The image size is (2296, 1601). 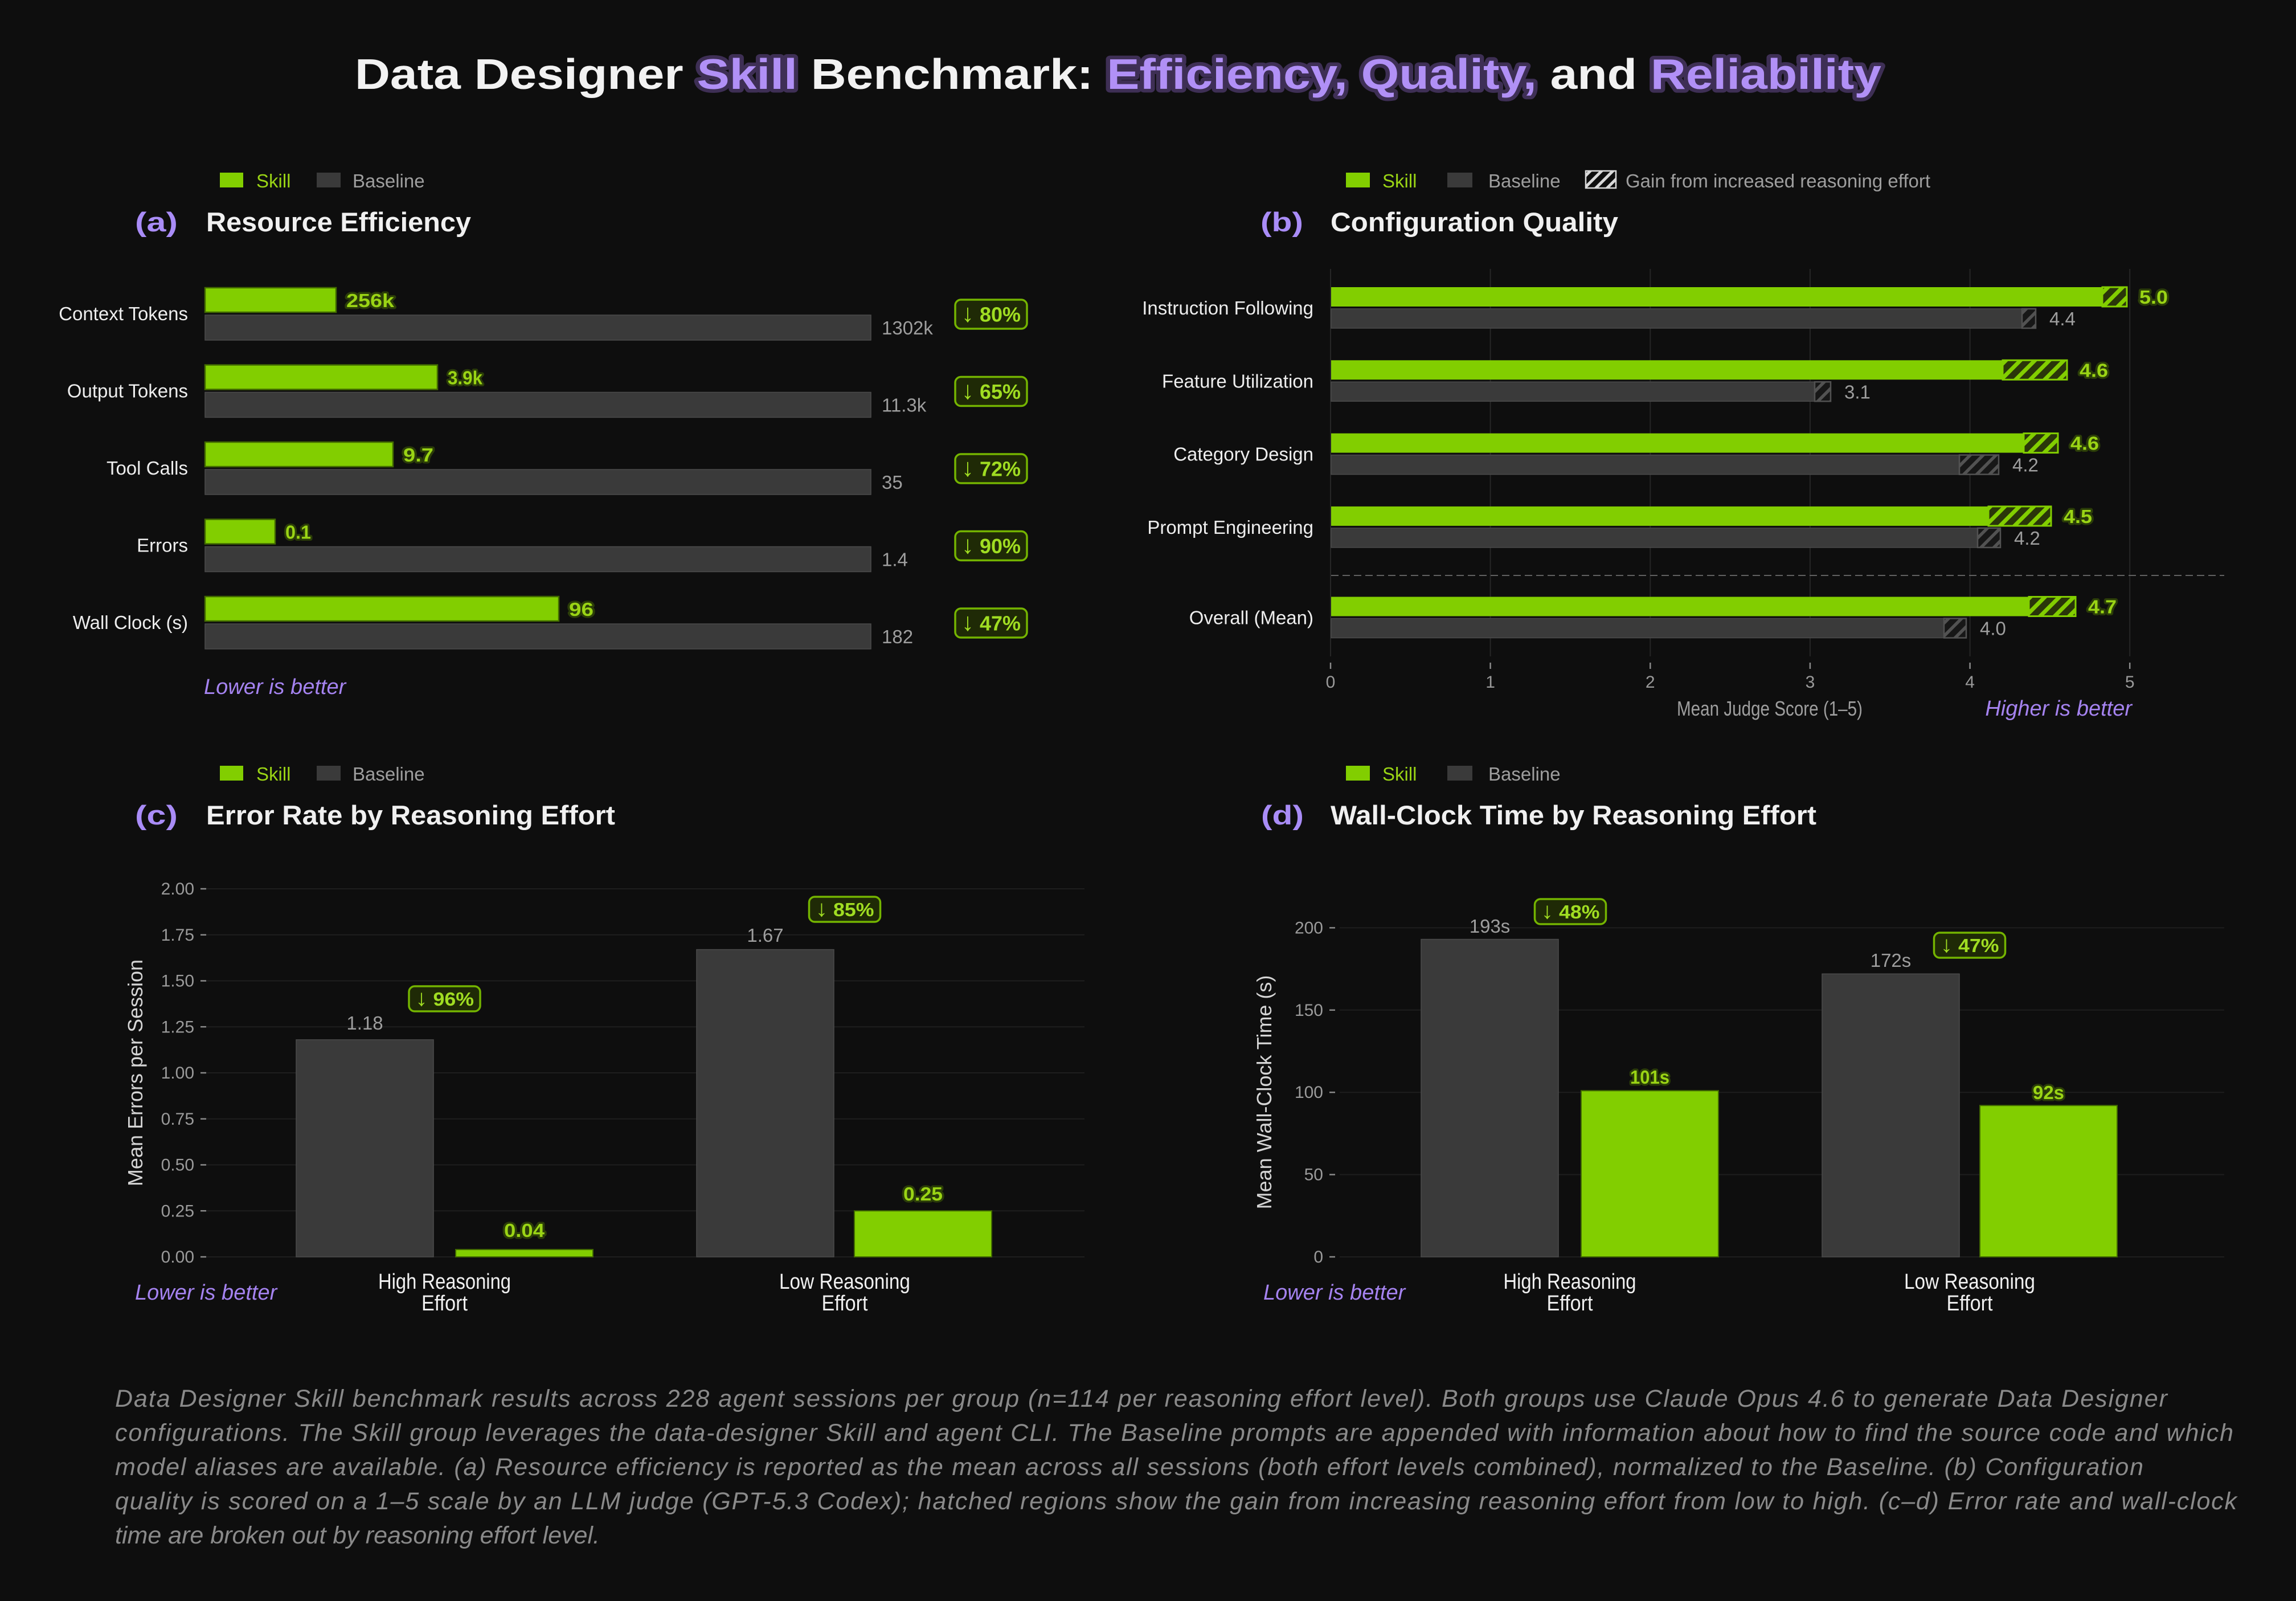 What do you see at coordinates (2130, 683) in the screenshot?
I see `svg-text: 5` at bounding box center [2130, 683].